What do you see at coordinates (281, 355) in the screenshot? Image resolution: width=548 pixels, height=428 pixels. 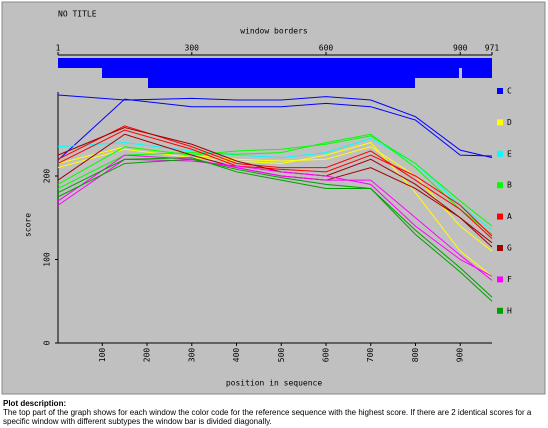 I see `x-tick-label: 500` at bounding box center [281, 355].